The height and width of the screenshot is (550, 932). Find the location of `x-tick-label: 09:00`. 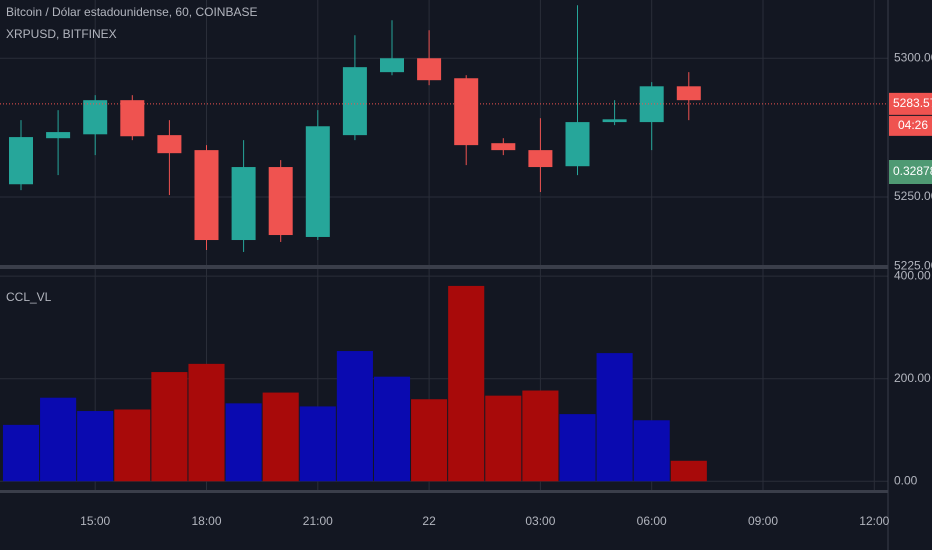

x-tick-label: 09:00 is located at coordinates (763, 521).